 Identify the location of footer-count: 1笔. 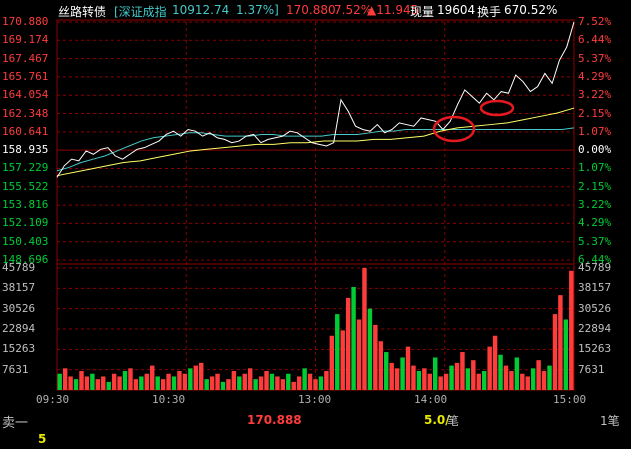
(610, 421).